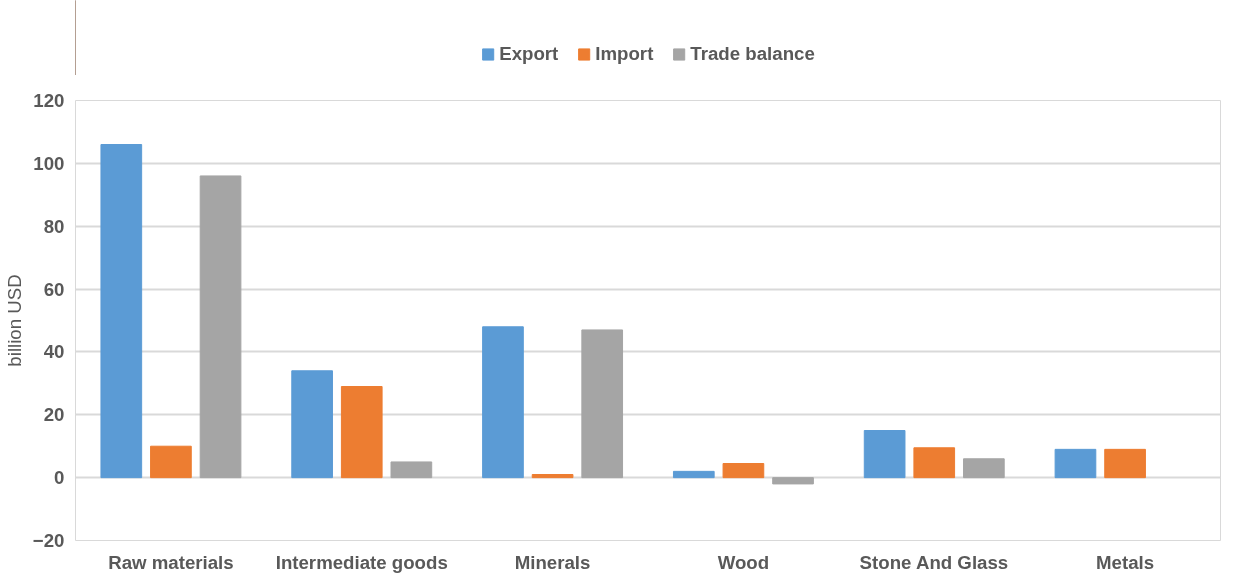  Describe the element at coordinates (49, 100) in the screenshot. I see `y-tick-label: 120` at that location.